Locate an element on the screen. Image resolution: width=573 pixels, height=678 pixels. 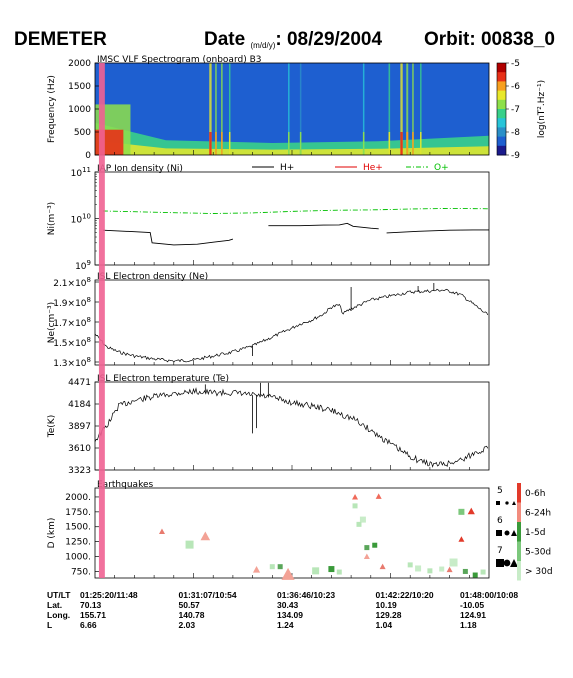
colorbar-tick-label-3: -8 is located at coordinates (515, 133).